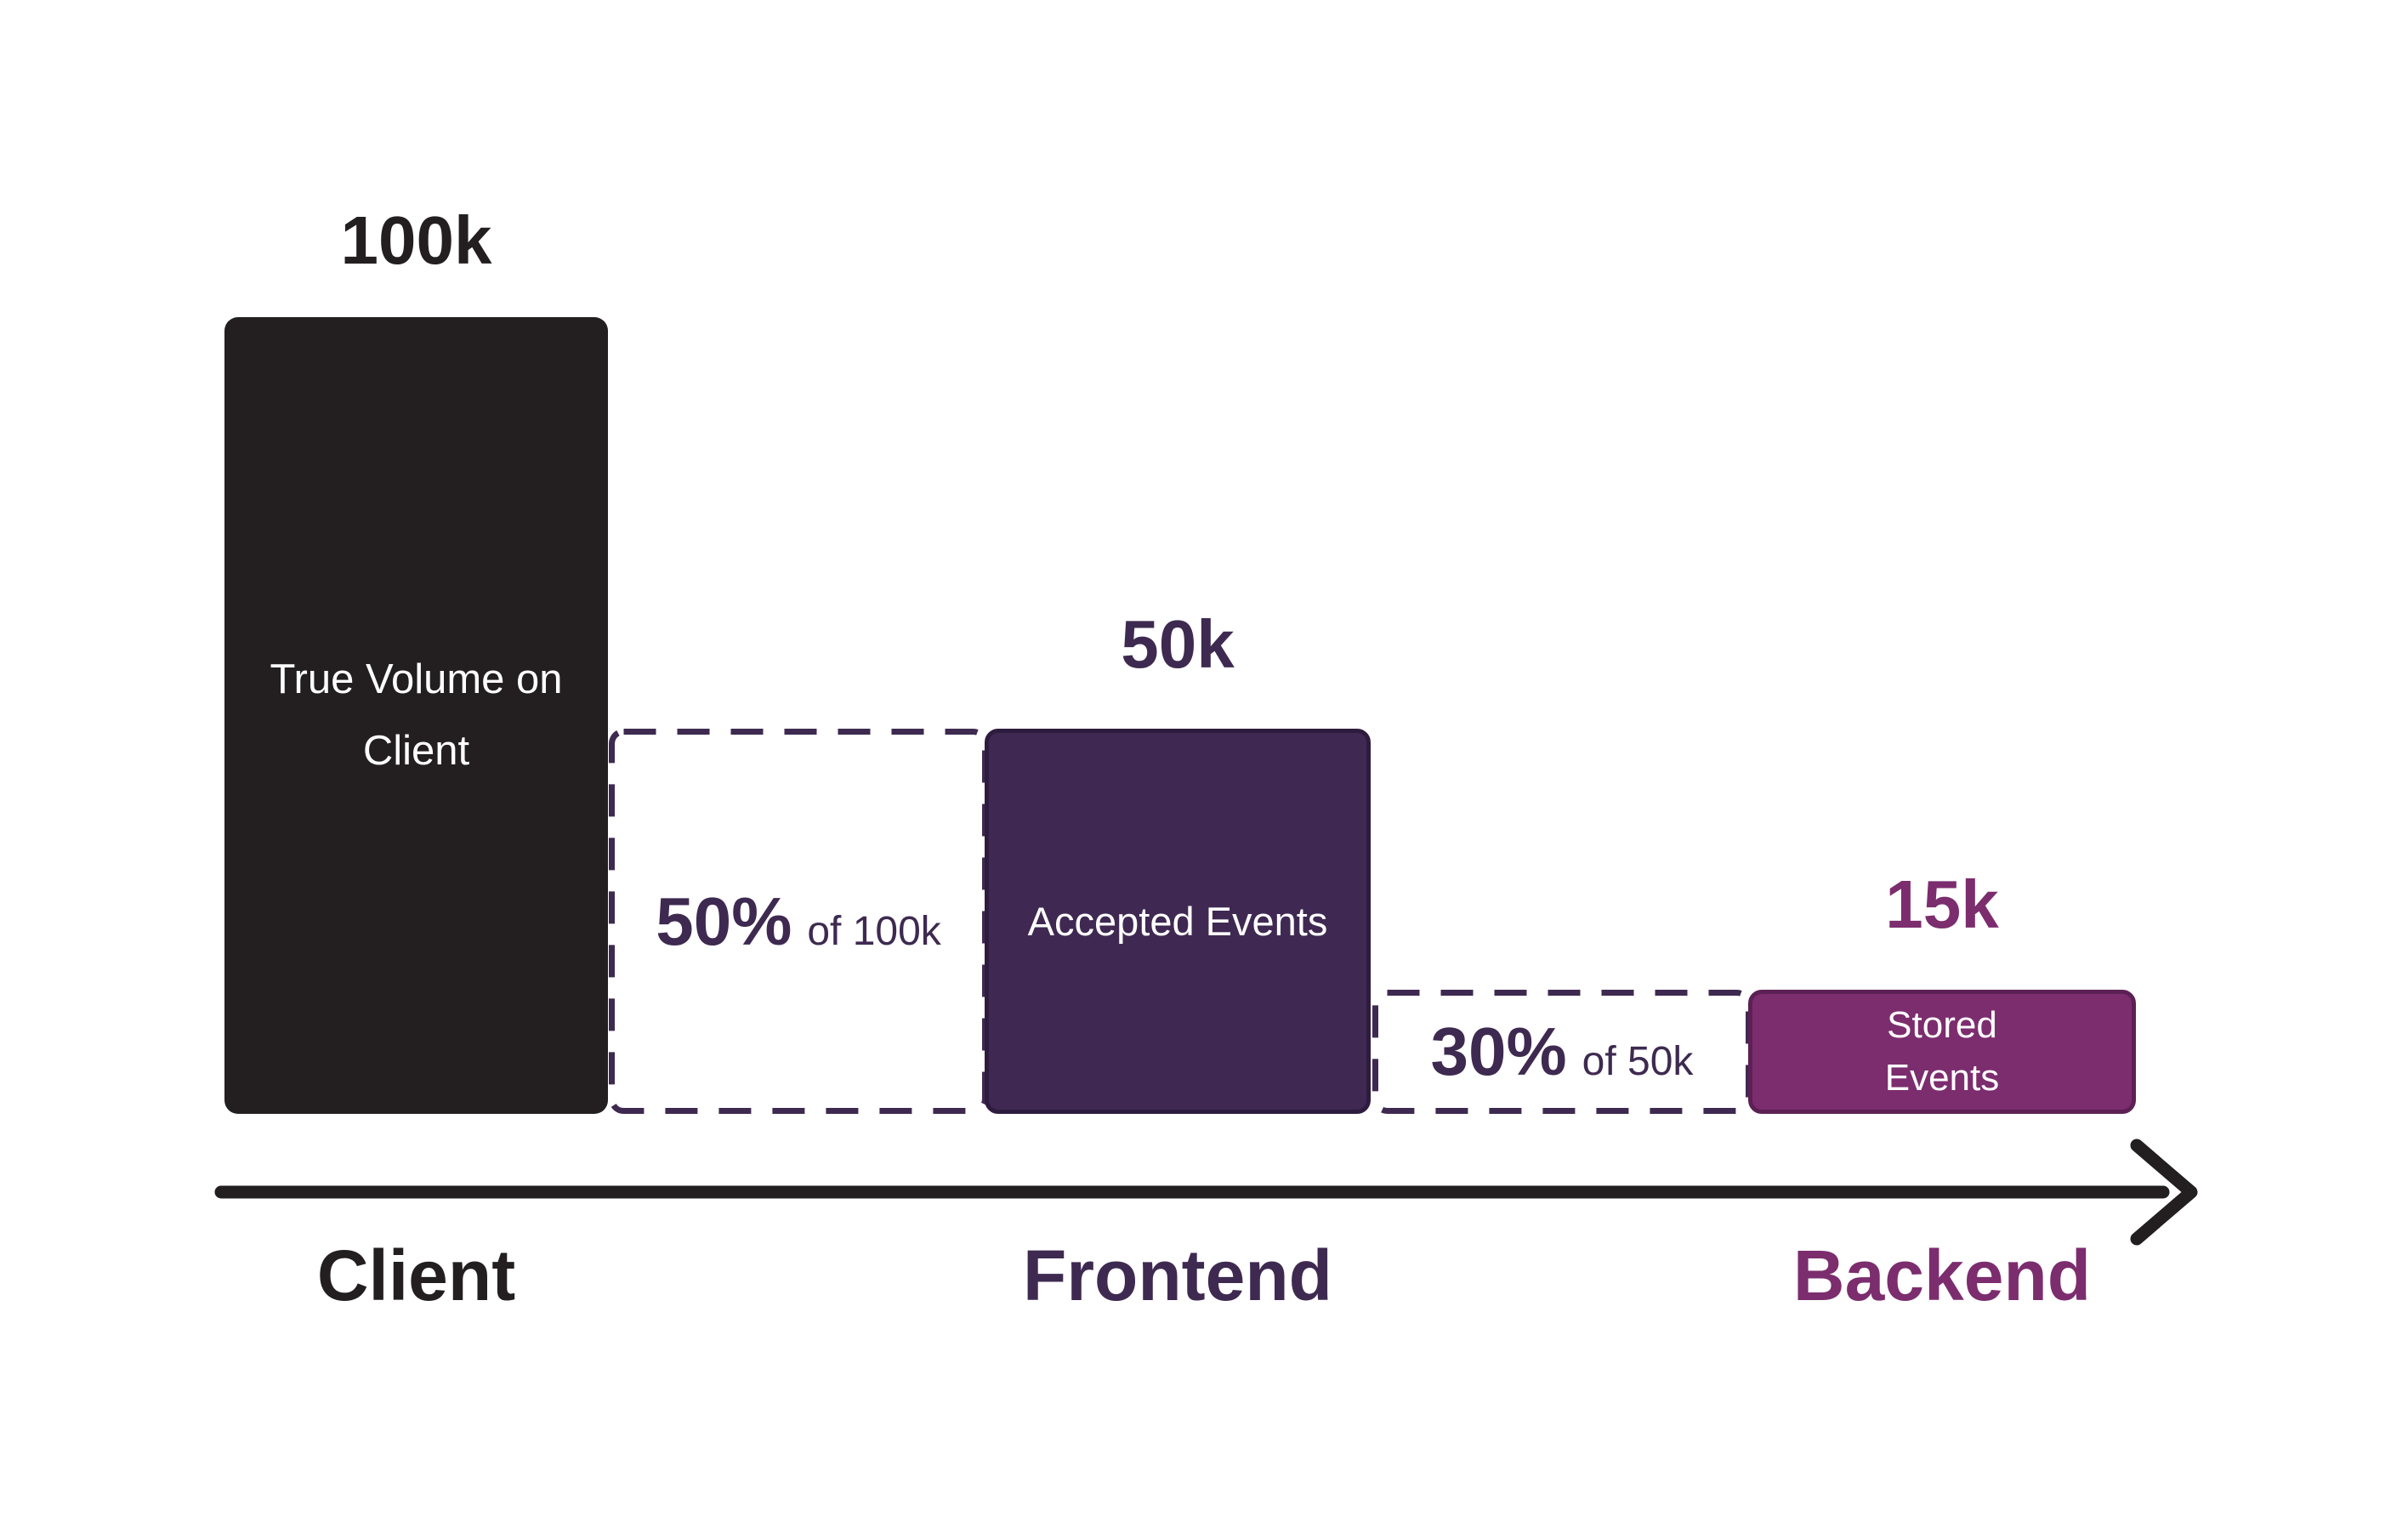  I want to click on drop-box-backend-outline, so click(1562, 1052).